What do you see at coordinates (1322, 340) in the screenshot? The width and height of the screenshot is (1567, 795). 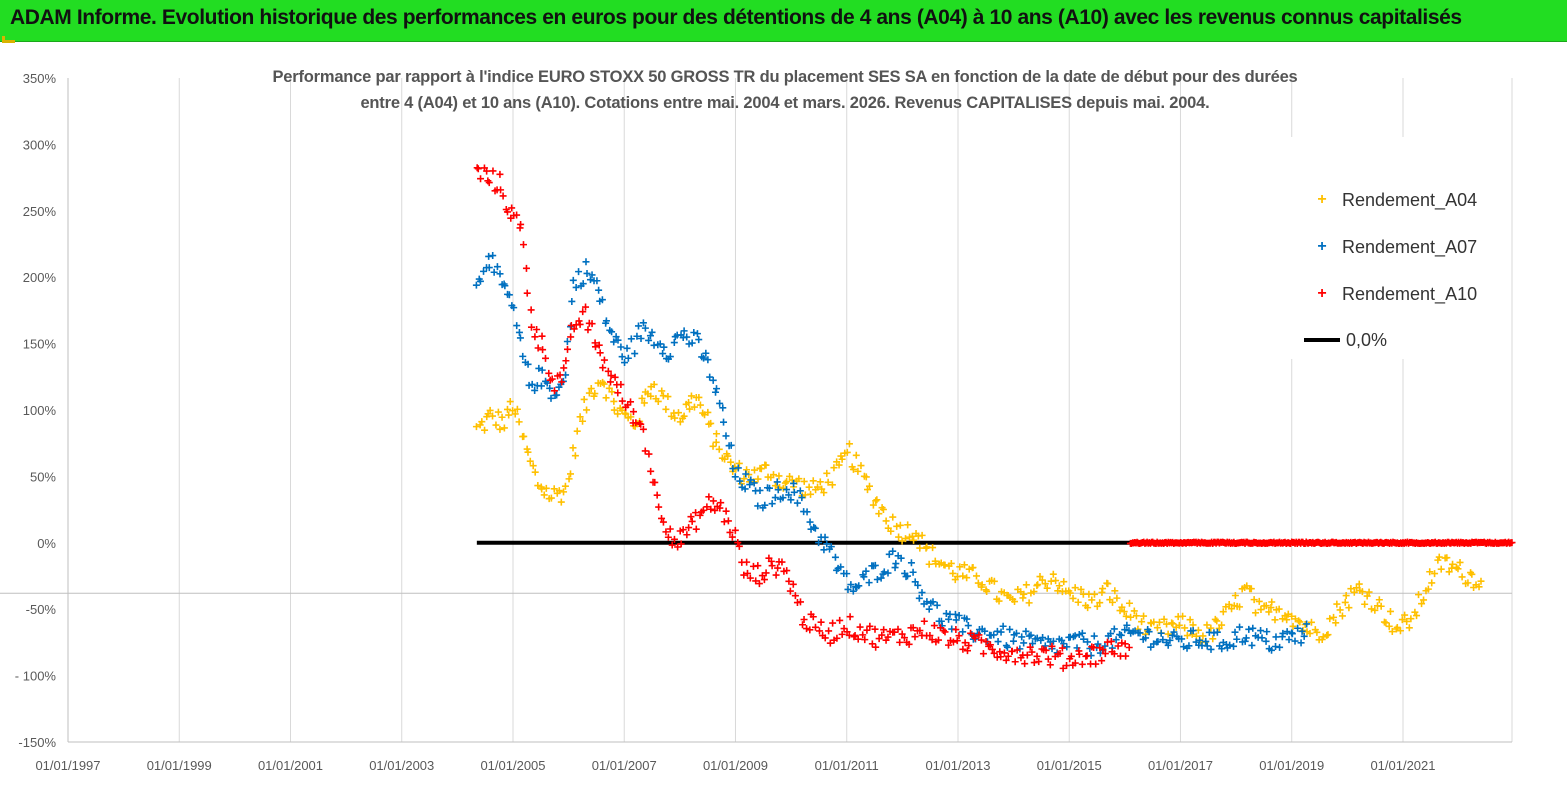 I see `line-marker-icon` at bounding box center [1322, 340].